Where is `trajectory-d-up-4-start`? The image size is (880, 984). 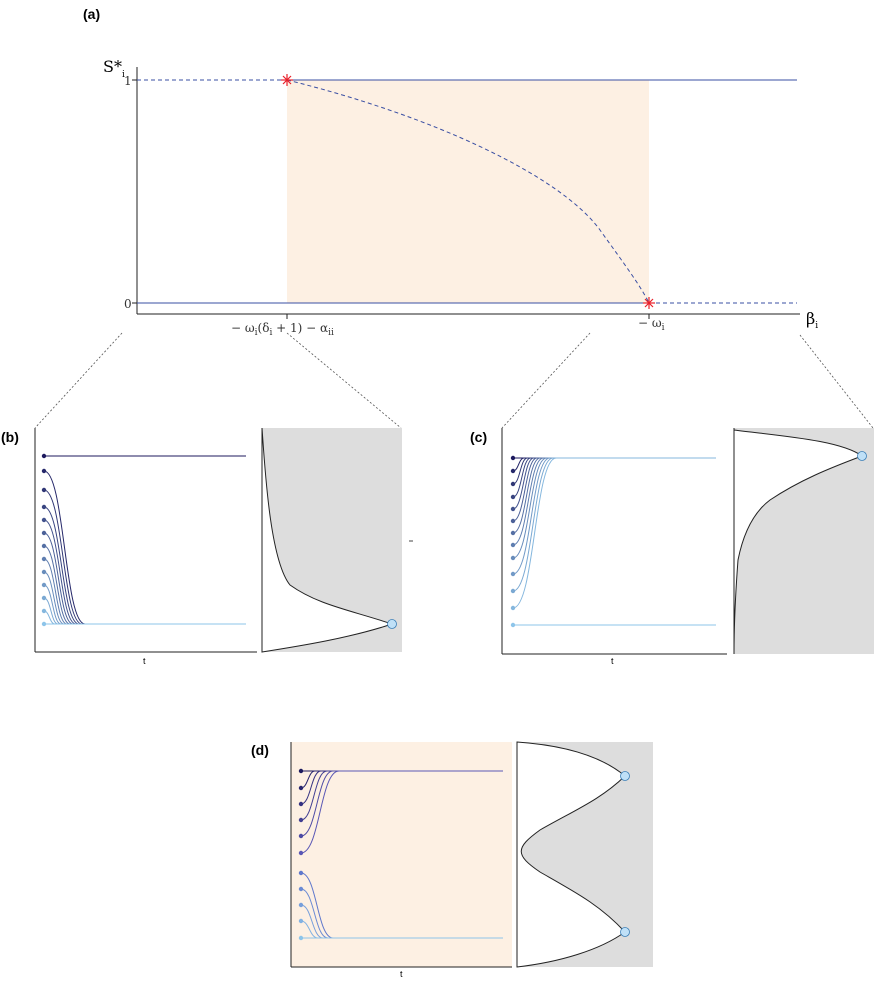 trajectory-d-up-4-start is located at coordinates (301, 836).